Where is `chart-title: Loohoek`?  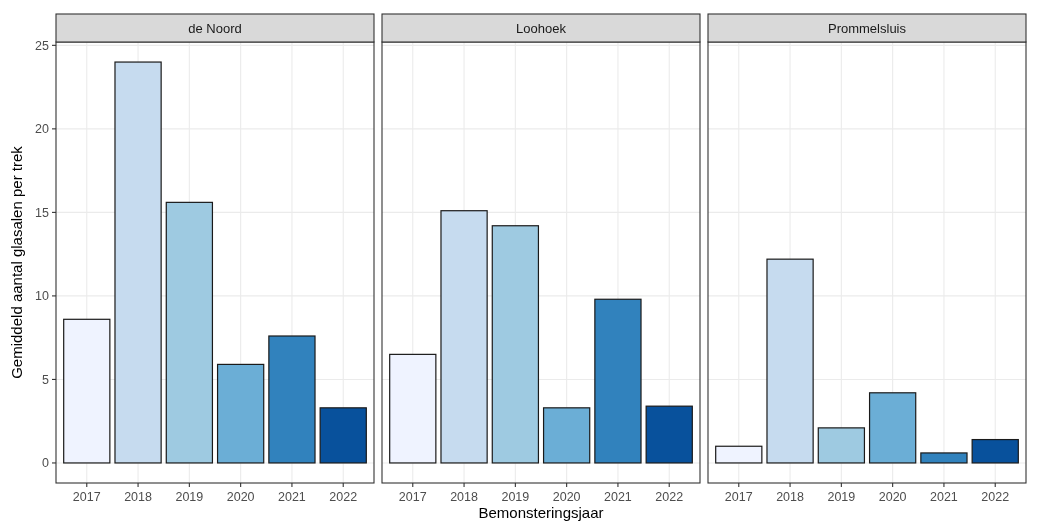
chart-title: Loohoek is located at coordinates (541, 28).